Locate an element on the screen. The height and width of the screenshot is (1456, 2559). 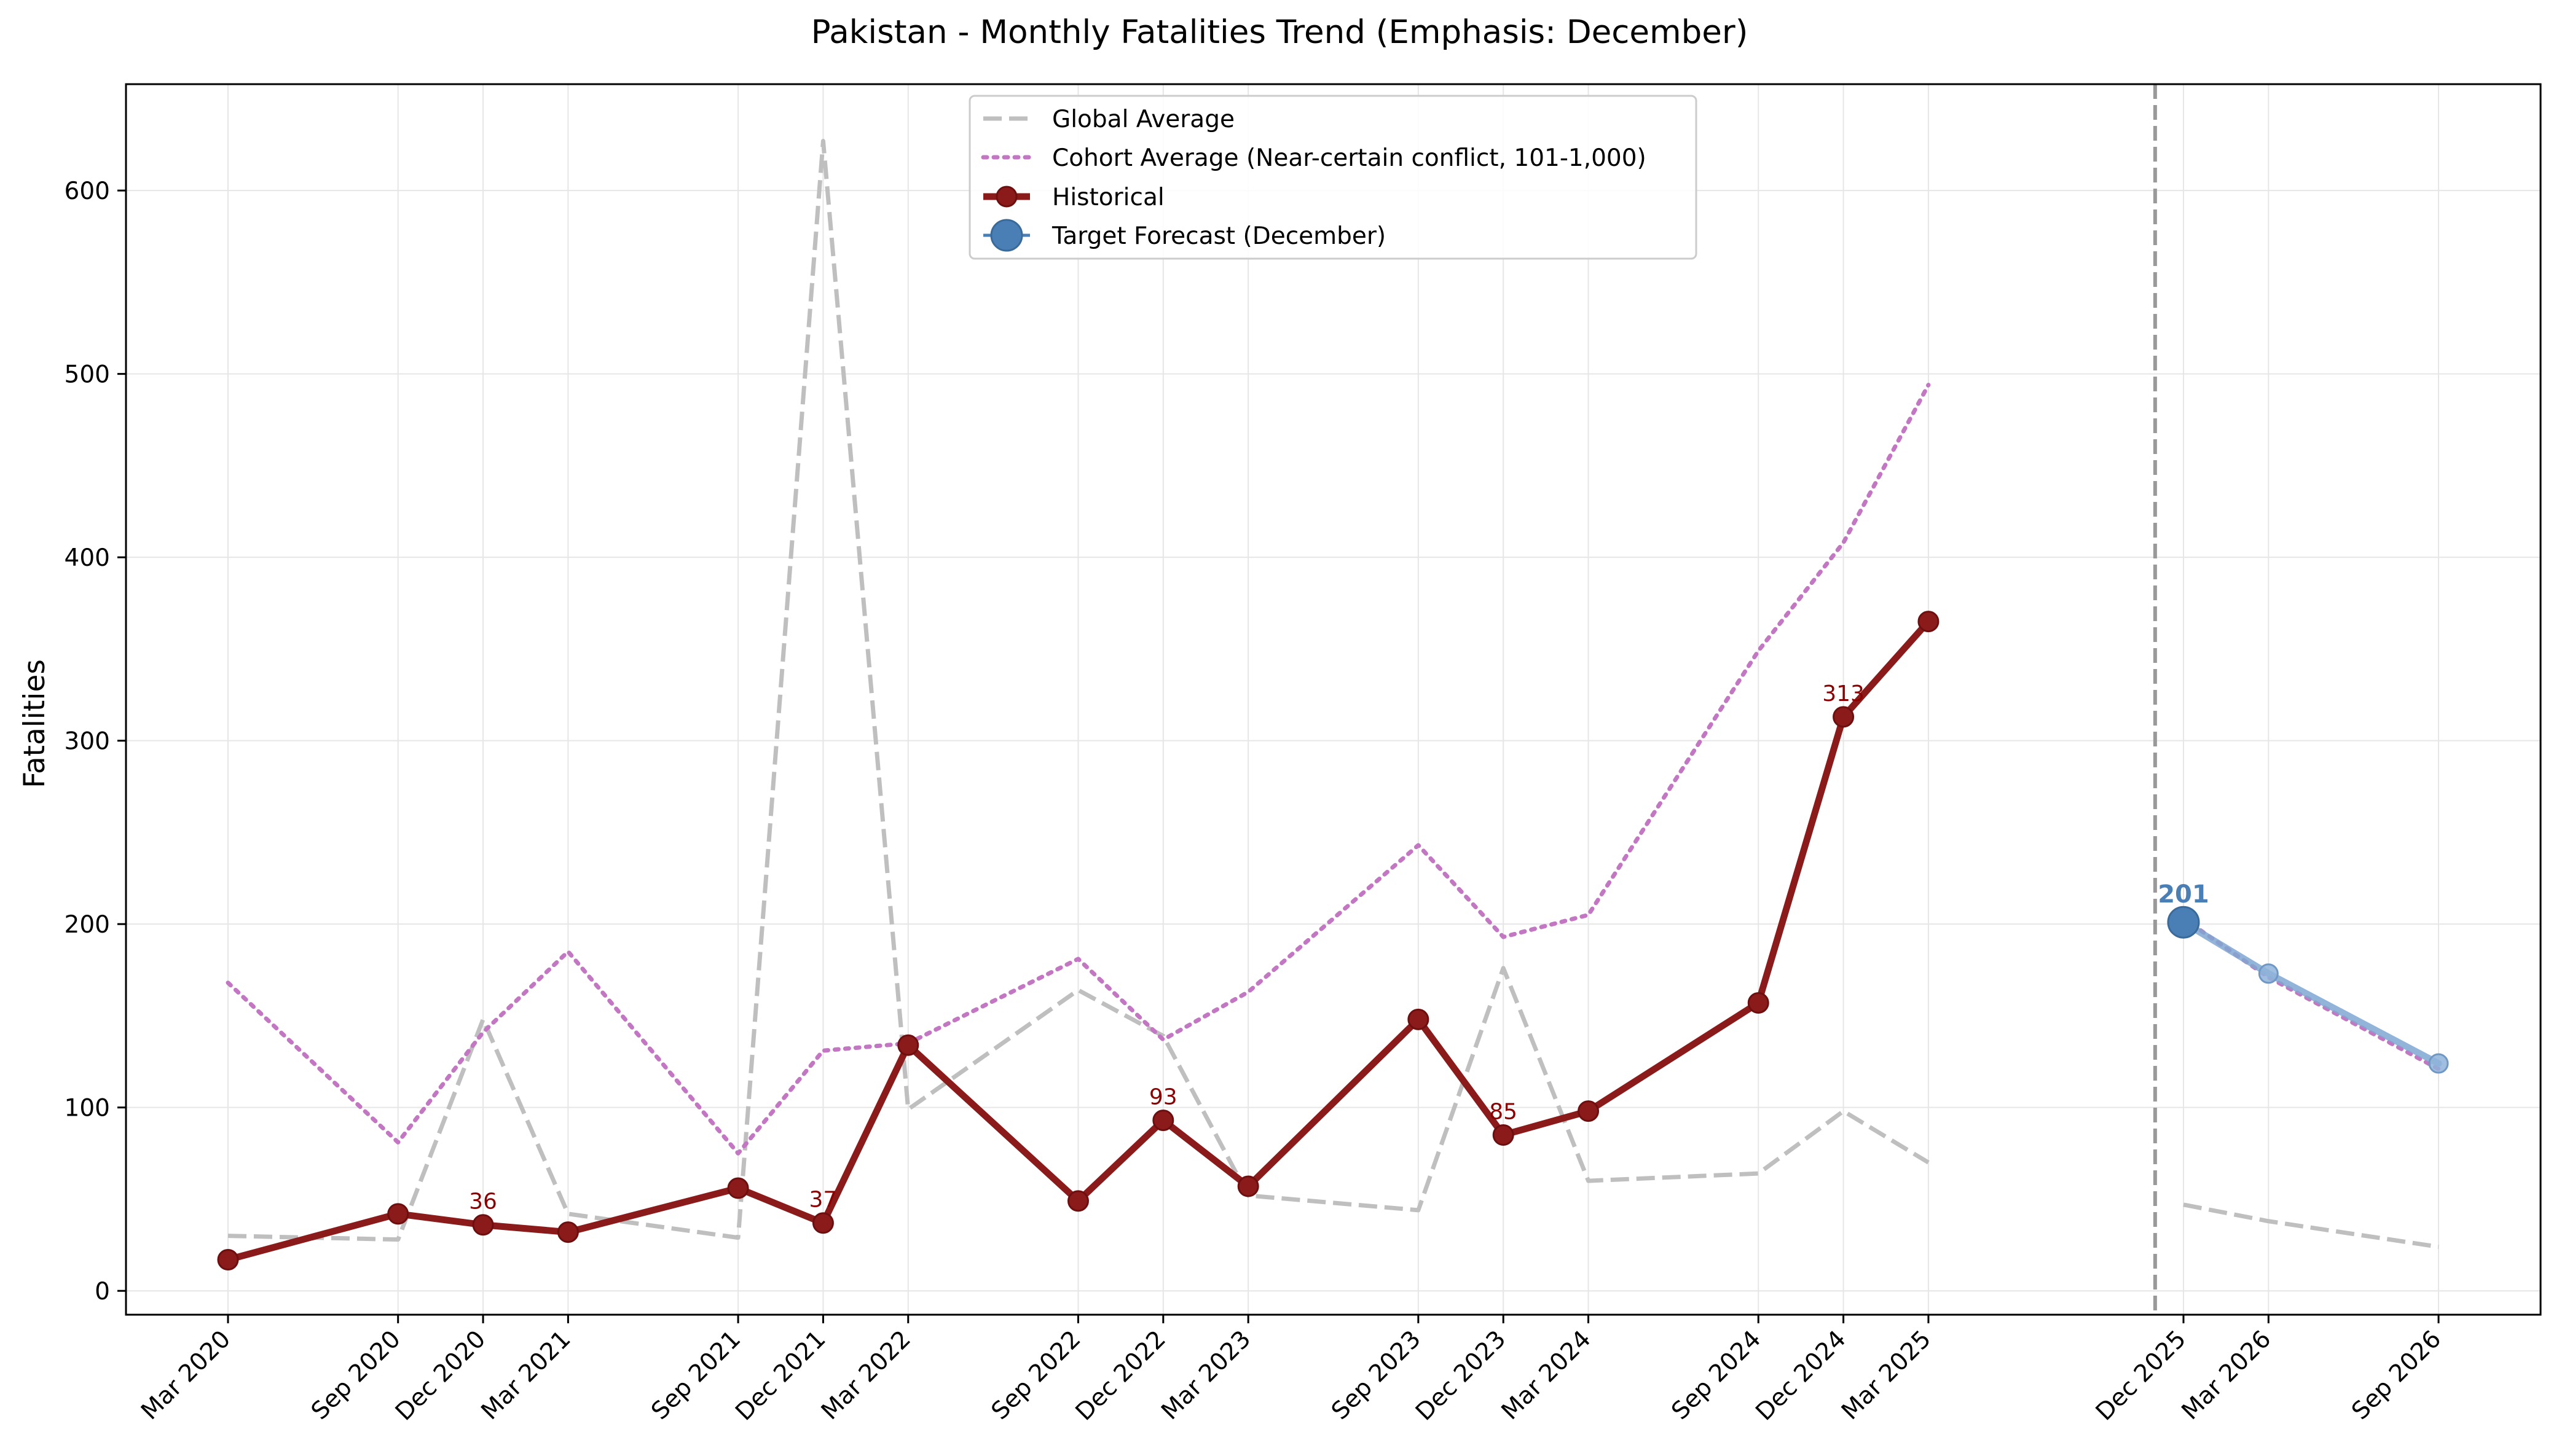
legend-box is located at coordinates (1333, 177).